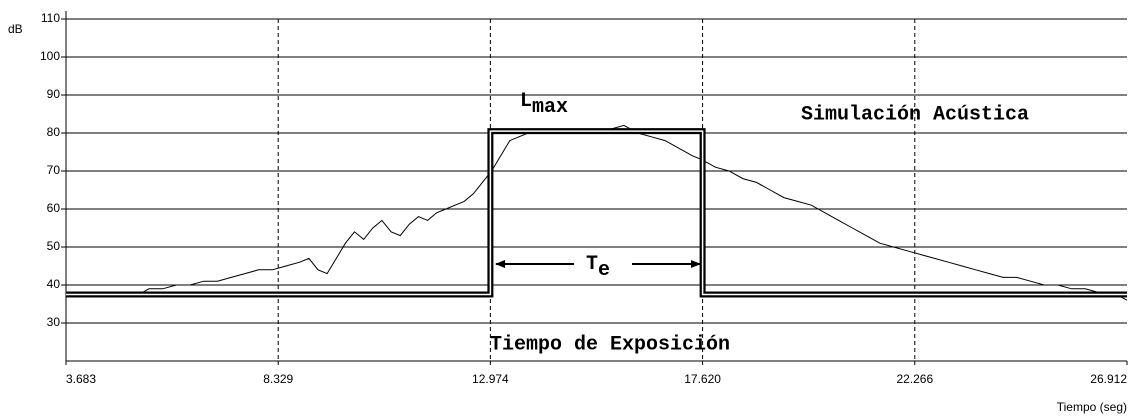 The width and height of the screenshot is (1139, 417). I want to click on y-axis-label: dB, so click(15, 29).